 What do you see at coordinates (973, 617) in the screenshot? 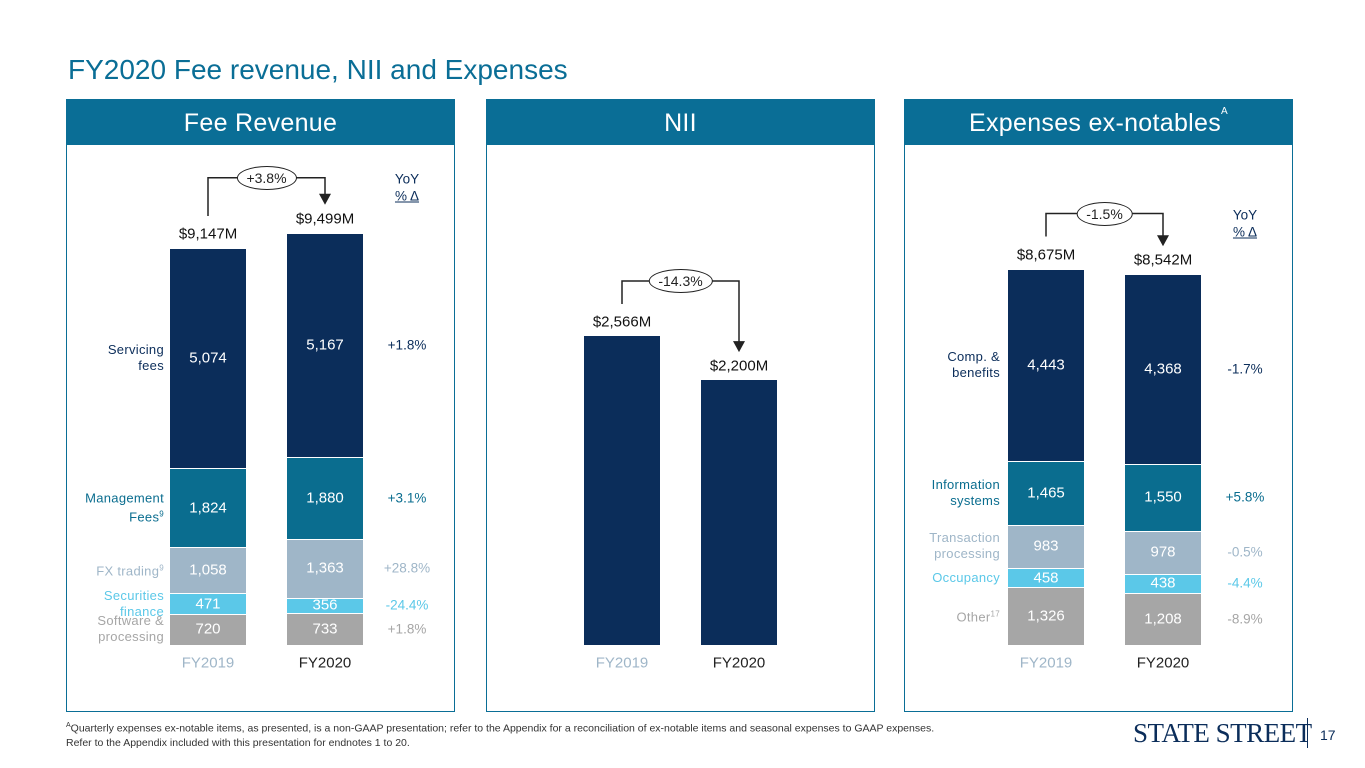
I see `series-name: Other` at bounding box center [973, 617].